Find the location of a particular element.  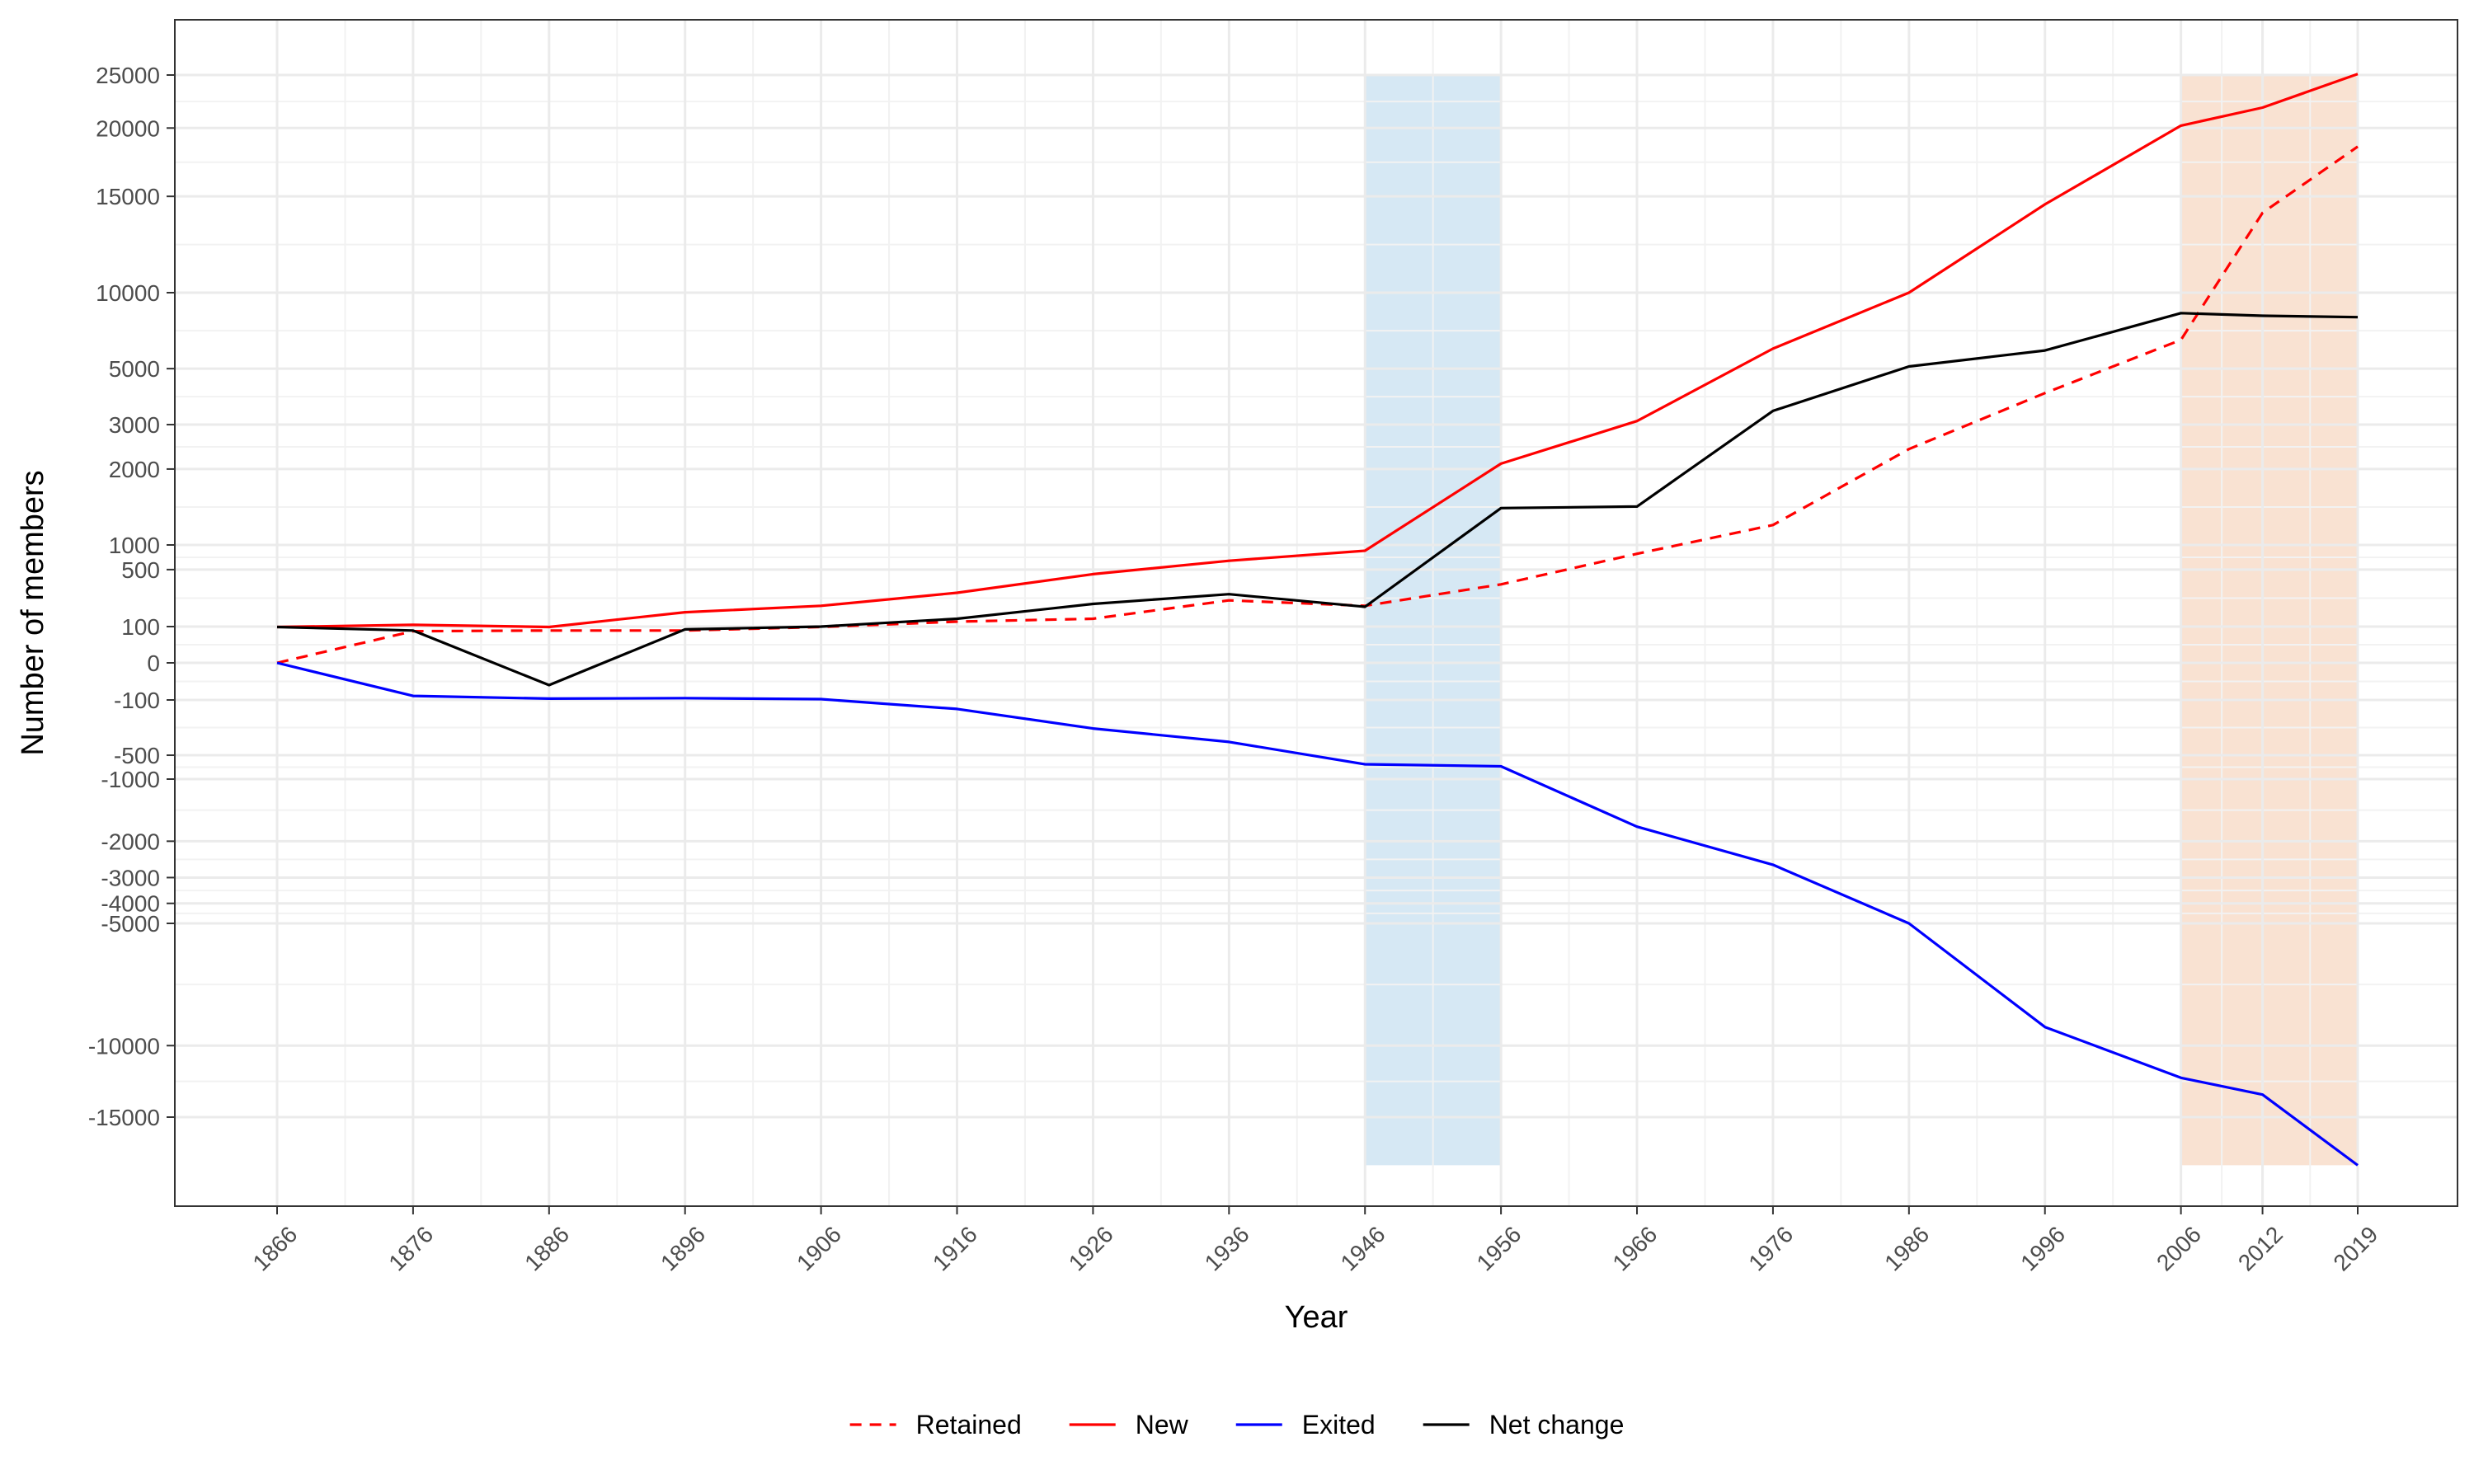

legend-item-new: New is located at coordinates (1129, 1424).